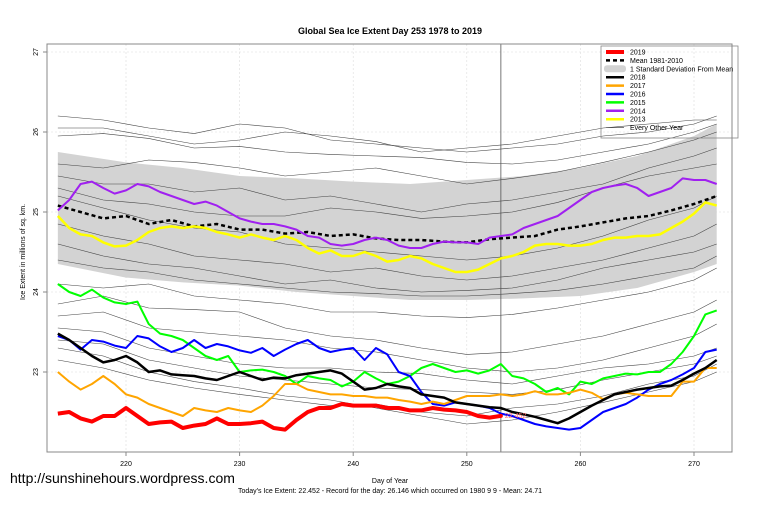 Image resolution: width=760 pixels, height=506 pixels. What do you see at coordinates (122, 478) in the screenshot?
I see `watermark: http://sunshinehours.wordpress.com` at bounding box center [122, 478].